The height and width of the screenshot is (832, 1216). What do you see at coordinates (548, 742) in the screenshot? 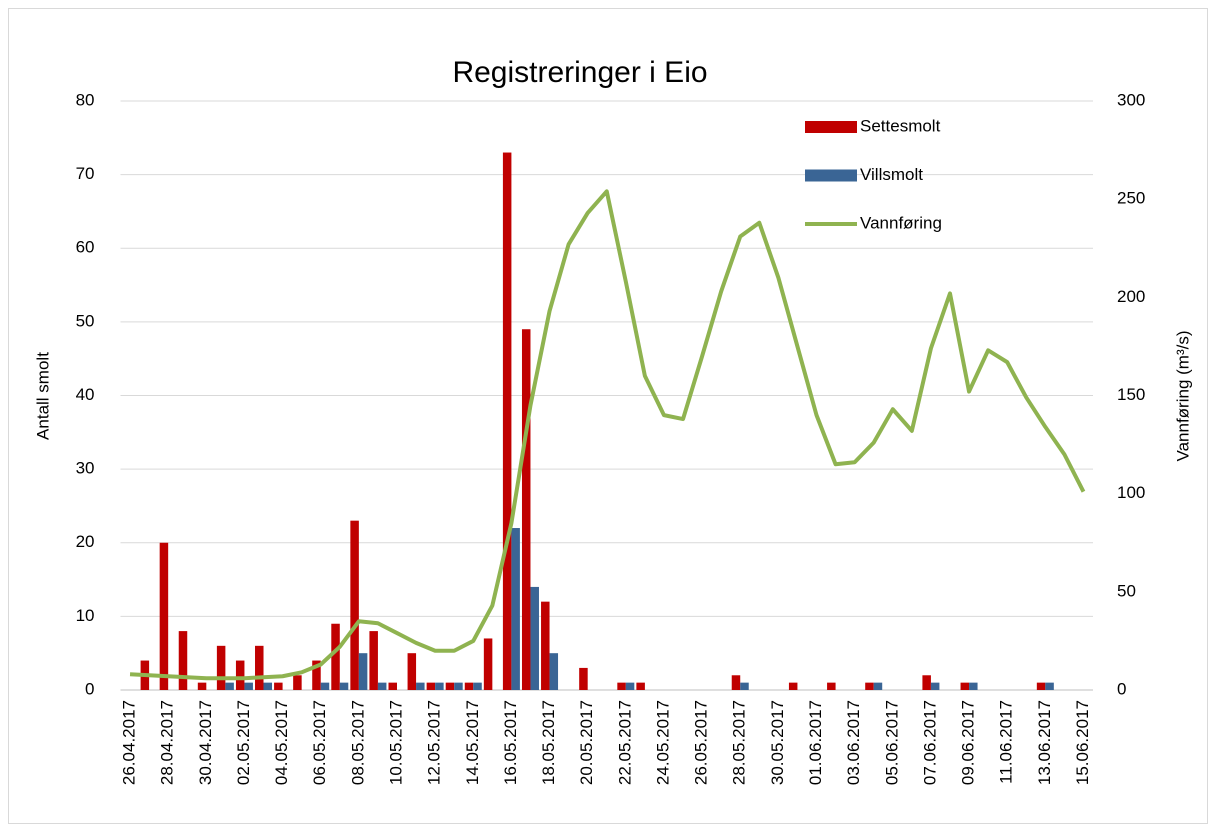
I see `x-tick-label: 18.05.2017` at bounding box center [548, 742].